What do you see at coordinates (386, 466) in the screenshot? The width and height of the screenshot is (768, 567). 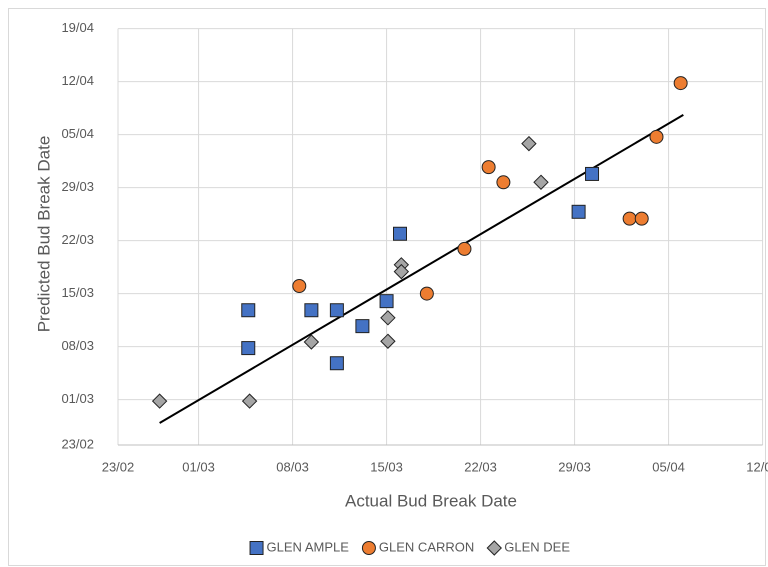 I see `x-tick-label: 15/03` at bounding box center [386, 466].